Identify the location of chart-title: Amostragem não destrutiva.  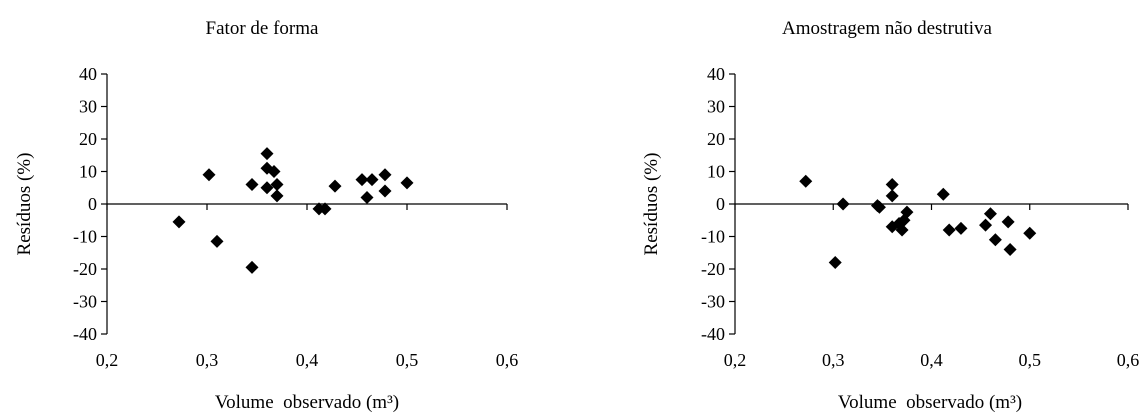
(887, 28).